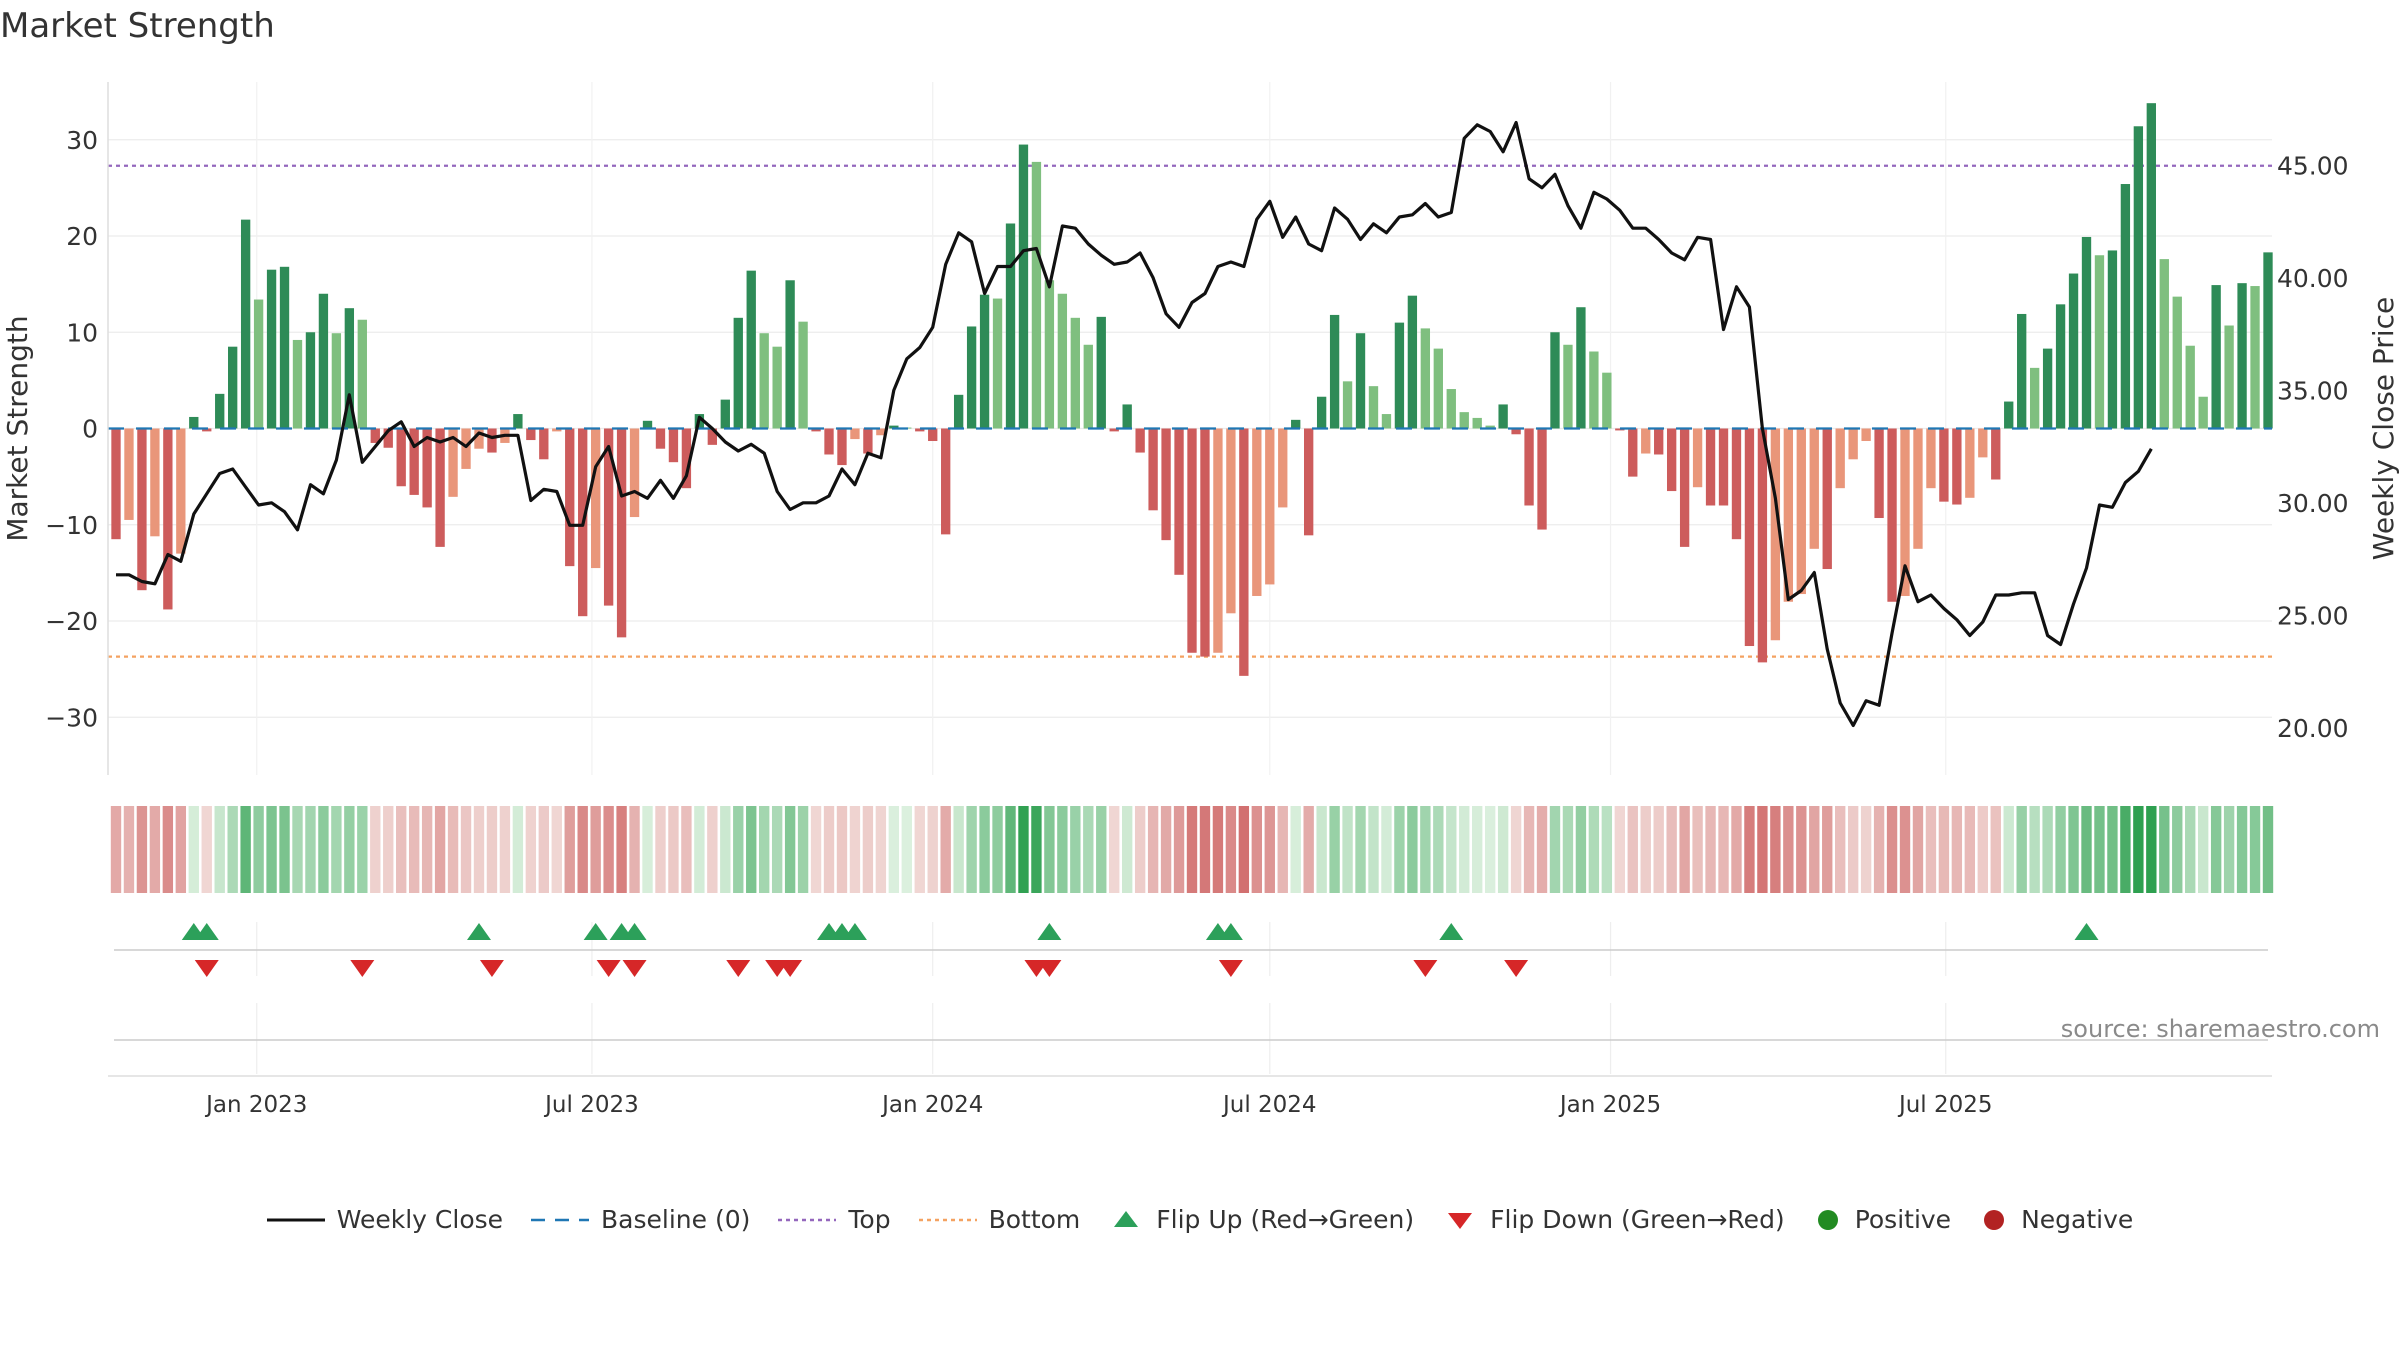  What do you see at coordinates (2313, 165) in the screenshot?
I see `y2-tick-label: 45.00` at bounding box center [2313, 165].